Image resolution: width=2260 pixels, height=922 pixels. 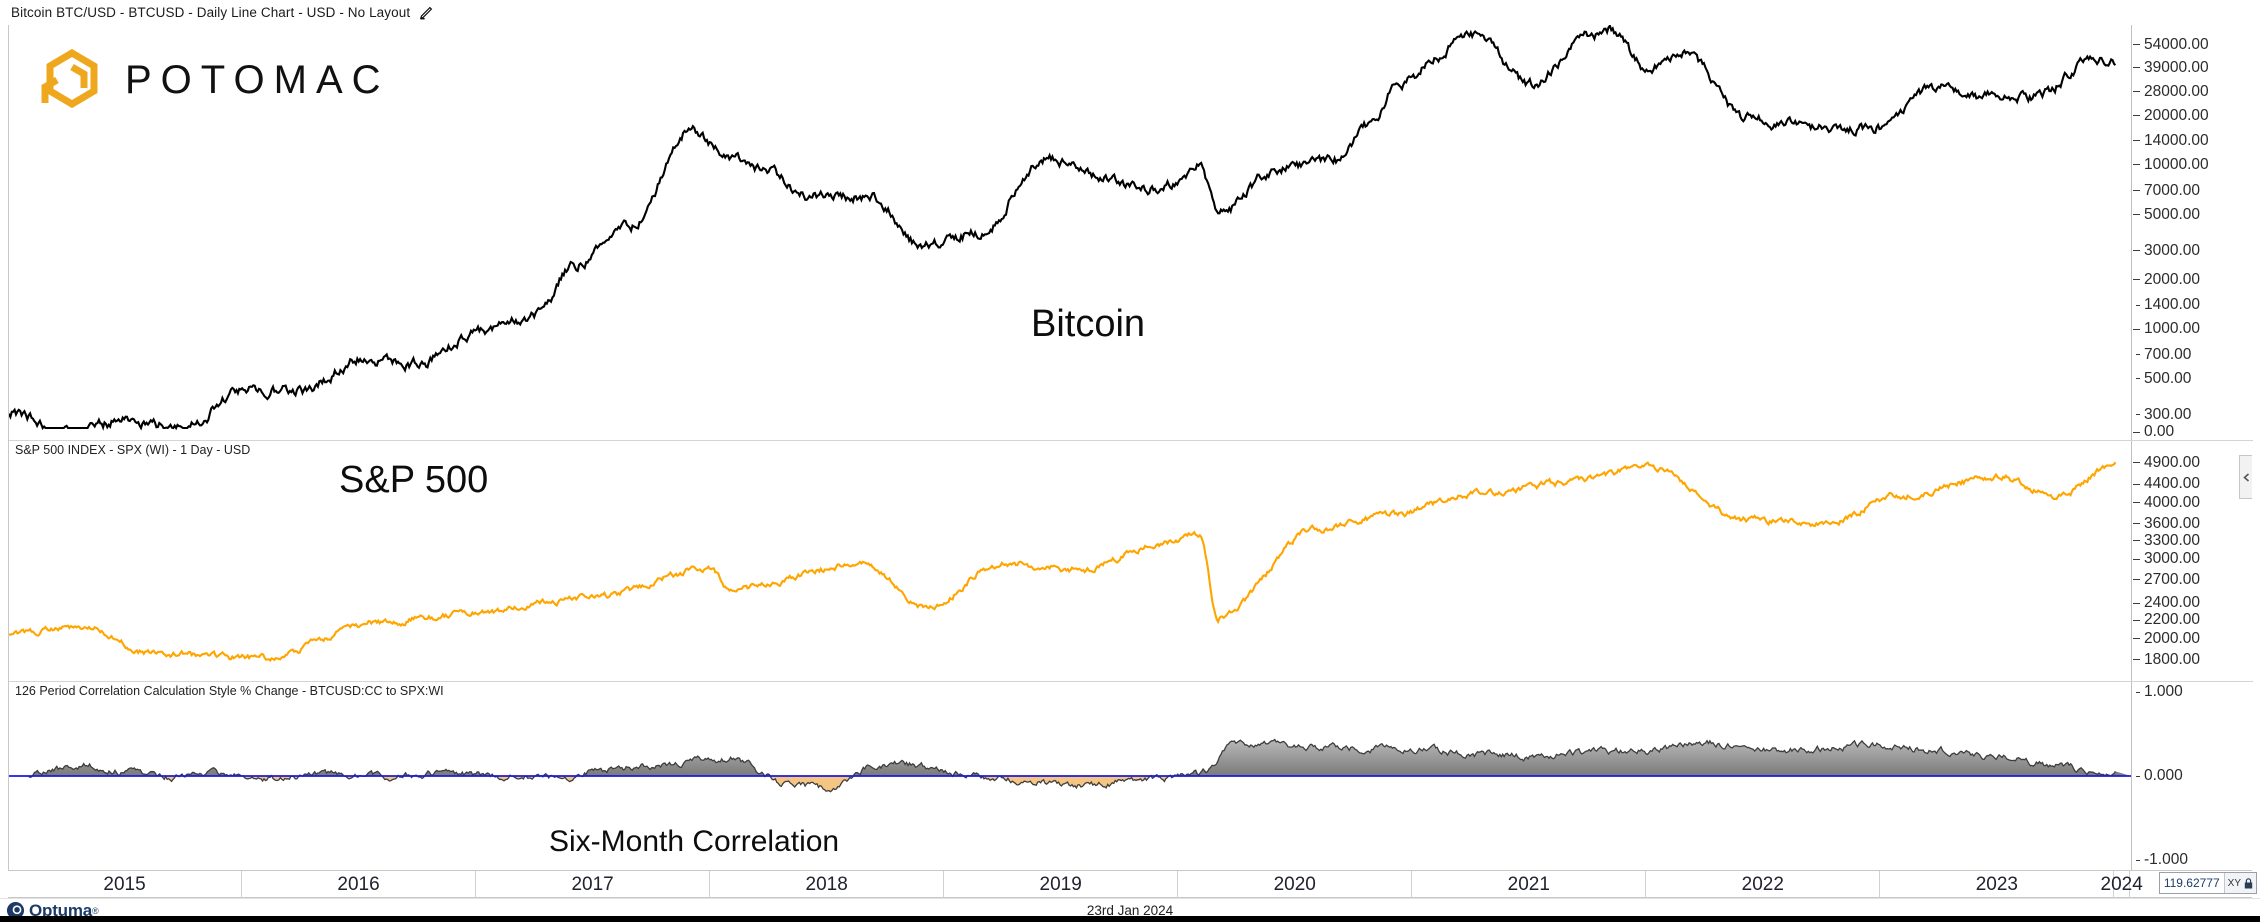 I want to click on date-axis-label: 2020, so click(x=1295, y=884).